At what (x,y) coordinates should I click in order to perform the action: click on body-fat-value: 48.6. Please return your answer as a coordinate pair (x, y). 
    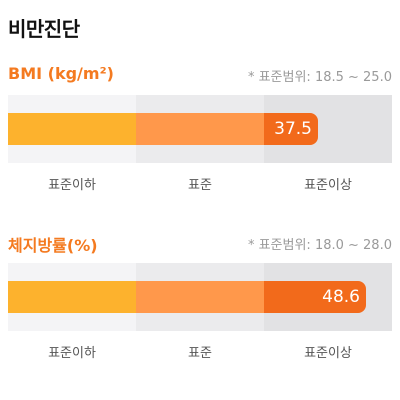
    Looking at the image, I should click on (341, 297).